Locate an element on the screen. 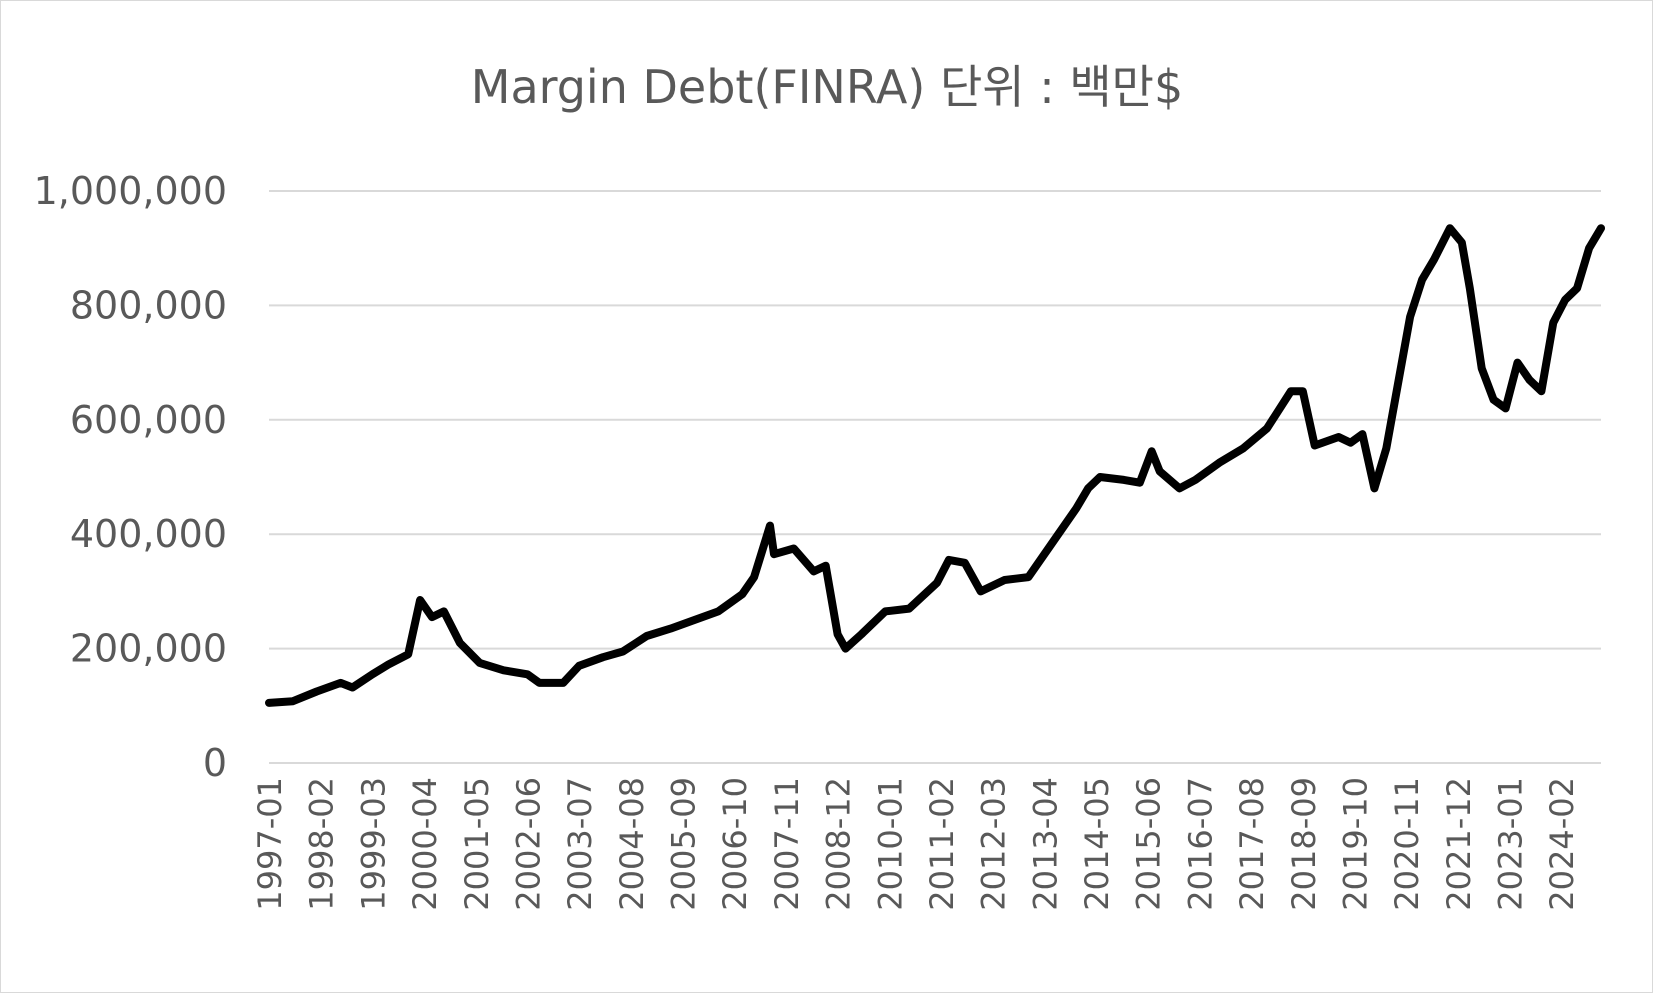 The image size is (1653, 993). y-tick-label: 800,000 is located at coordinates (148, 305).